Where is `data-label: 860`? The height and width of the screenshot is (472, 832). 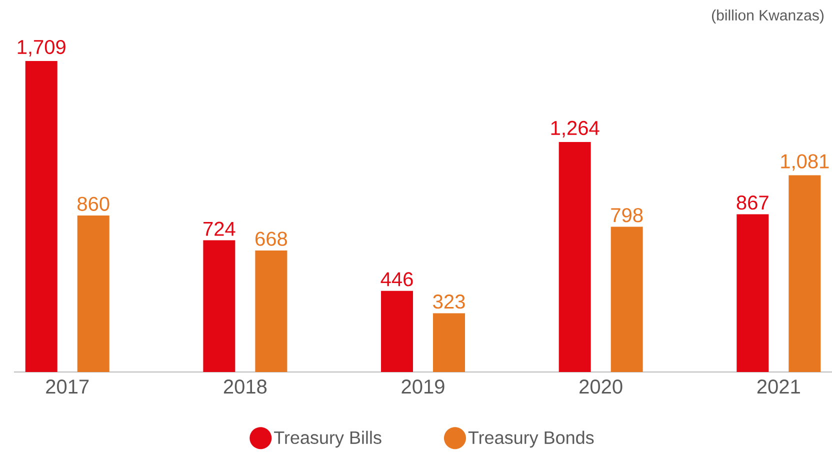 data-label: 860 is located at coordinates (94, 203).